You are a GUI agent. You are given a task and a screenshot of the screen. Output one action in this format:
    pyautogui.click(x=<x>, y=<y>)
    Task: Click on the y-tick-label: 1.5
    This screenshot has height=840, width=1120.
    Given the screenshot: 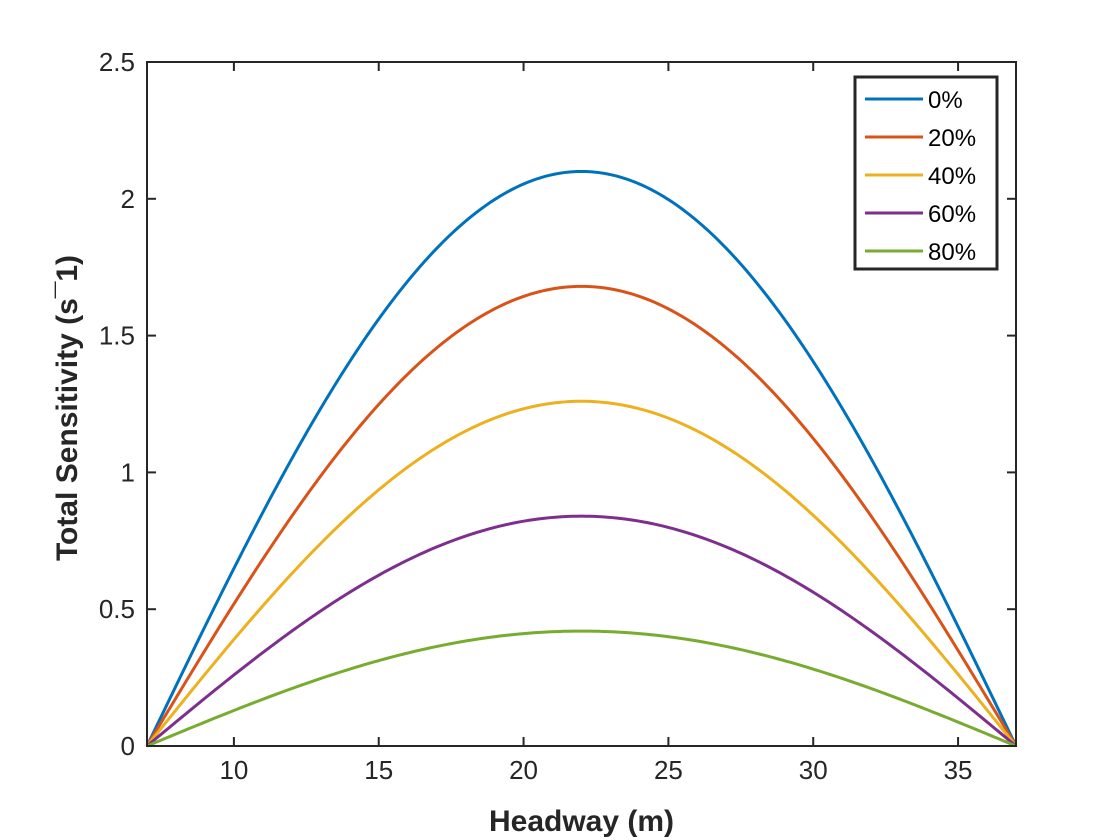 What is the action you would take?
    pyautogui.click(x=117, y=336)
    